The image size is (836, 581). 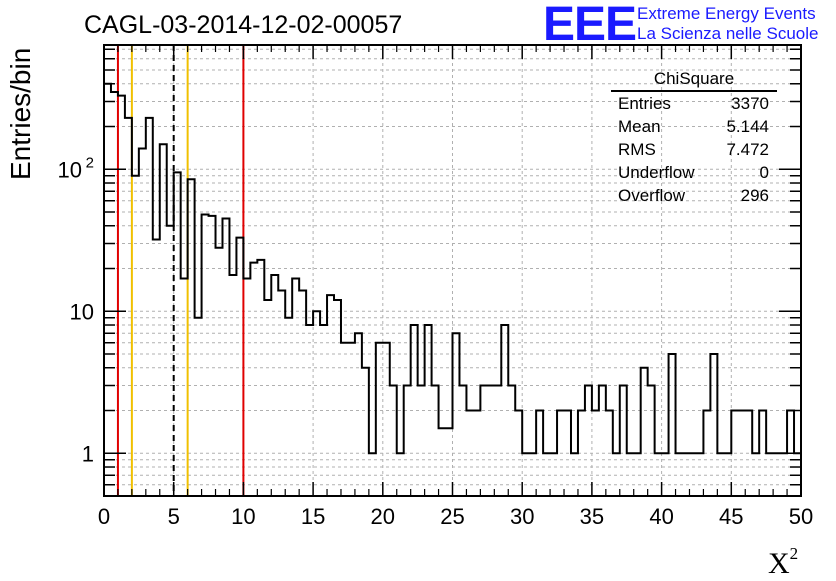 I want to click on x-tick-label: 0, so click(x=104, y=516).